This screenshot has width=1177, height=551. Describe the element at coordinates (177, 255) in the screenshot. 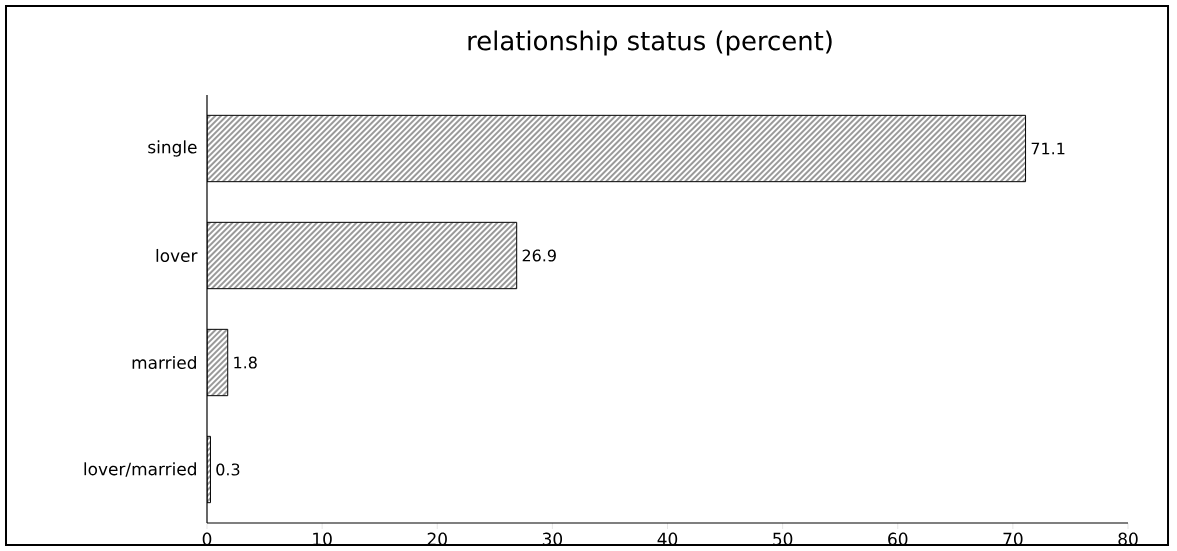

I see `y-tick-label: lover` at that location.